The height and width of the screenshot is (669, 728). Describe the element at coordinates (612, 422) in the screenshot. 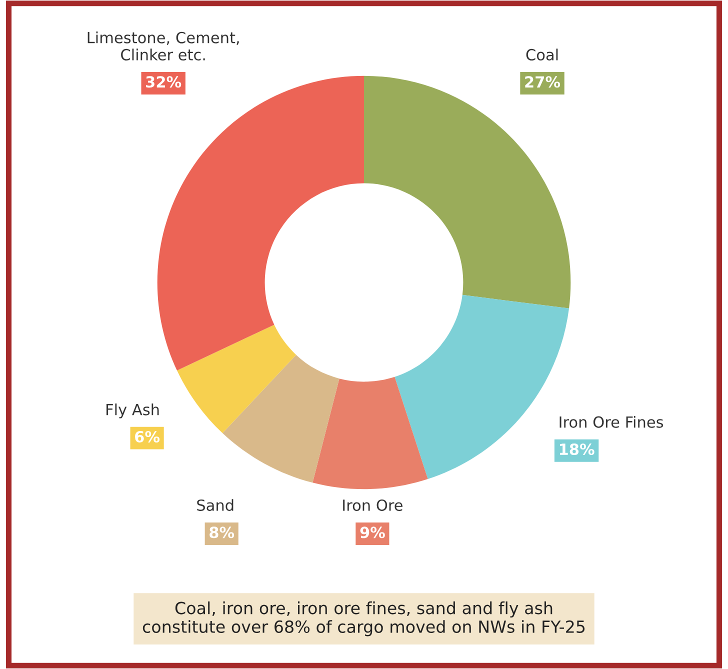

I see `slice-label: Iron Ore Fines` at that location.